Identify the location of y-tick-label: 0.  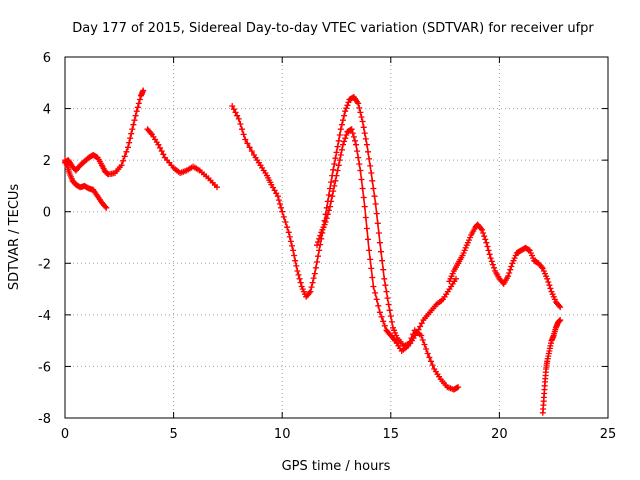
(47, 213).